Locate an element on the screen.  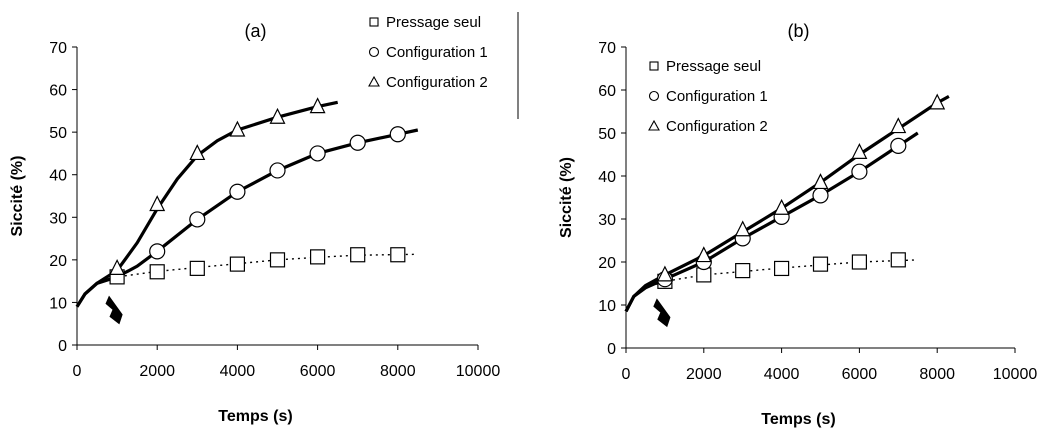
legend-background is located at coordinates (443, 68).